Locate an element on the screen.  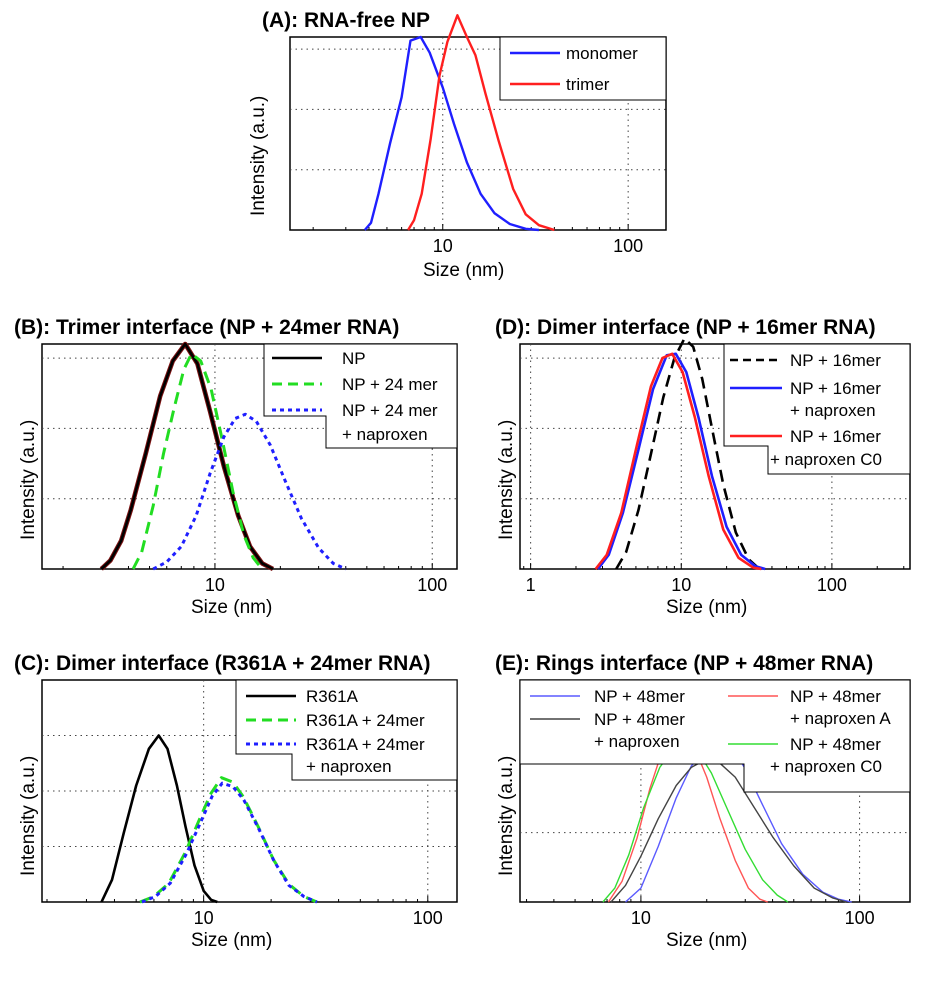
panel-b-grid is located at coordinates (249, 456).